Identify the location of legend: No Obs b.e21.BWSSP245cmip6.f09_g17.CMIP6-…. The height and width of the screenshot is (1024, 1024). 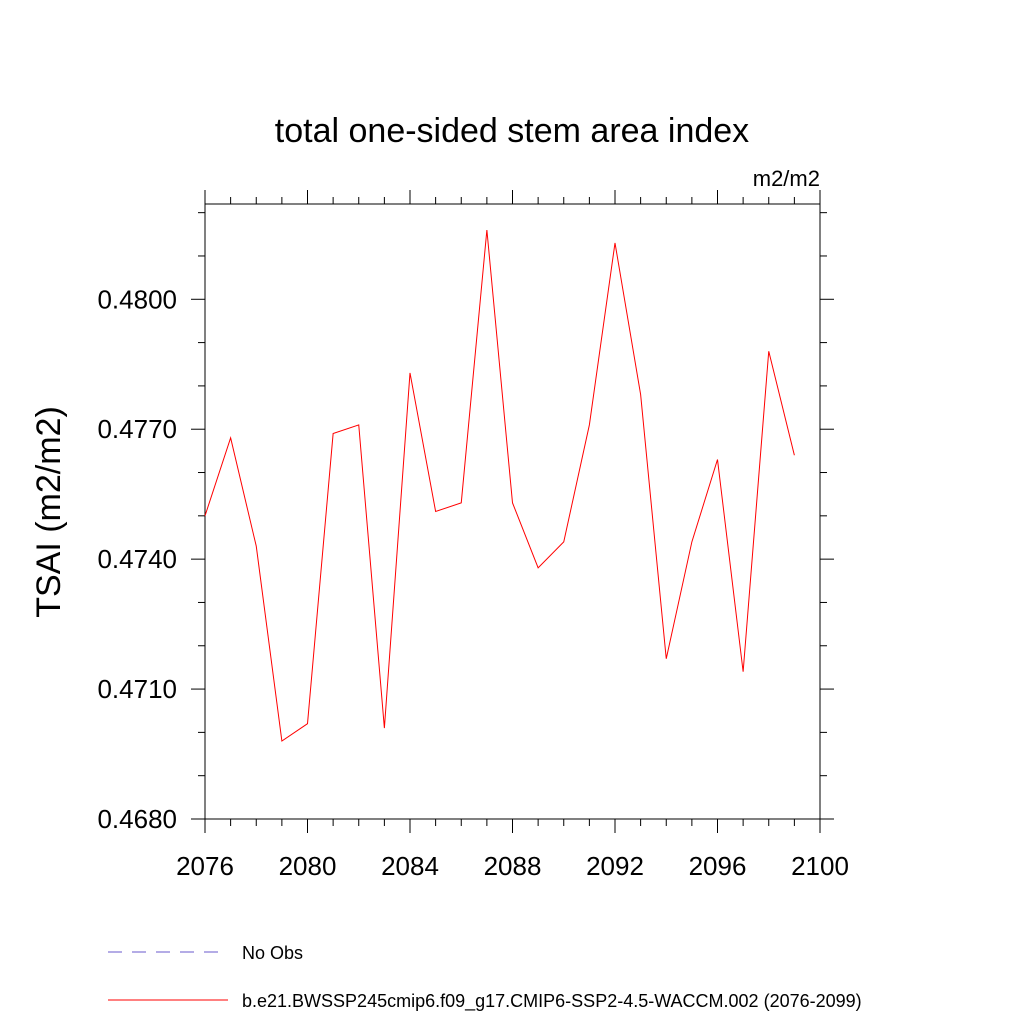
(485, 977).